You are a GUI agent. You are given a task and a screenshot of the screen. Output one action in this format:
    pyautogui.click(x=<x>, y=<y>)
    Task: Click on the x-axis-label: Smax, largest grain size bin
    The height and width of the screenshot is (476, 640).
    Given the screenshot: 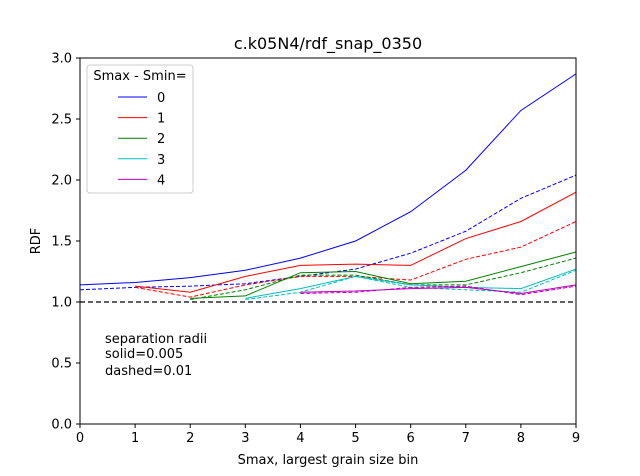 What is the action you would take?
    pyautogui.click(x=328, y=460)
    